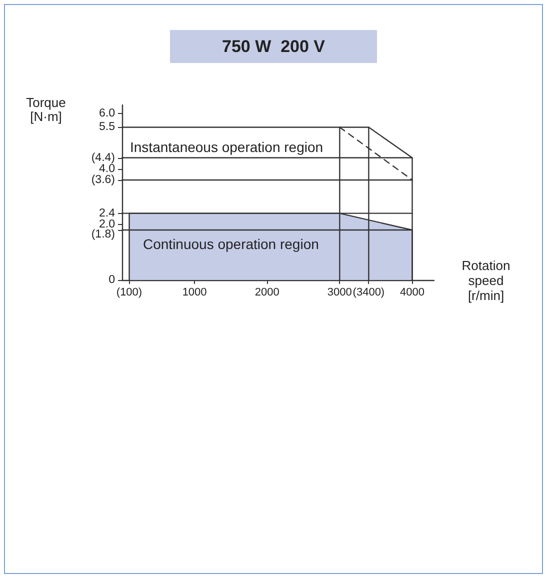 The width and height of the screenshot is (547, 578). I want to click on y-tick-label: 2.4, so click(107, 213).